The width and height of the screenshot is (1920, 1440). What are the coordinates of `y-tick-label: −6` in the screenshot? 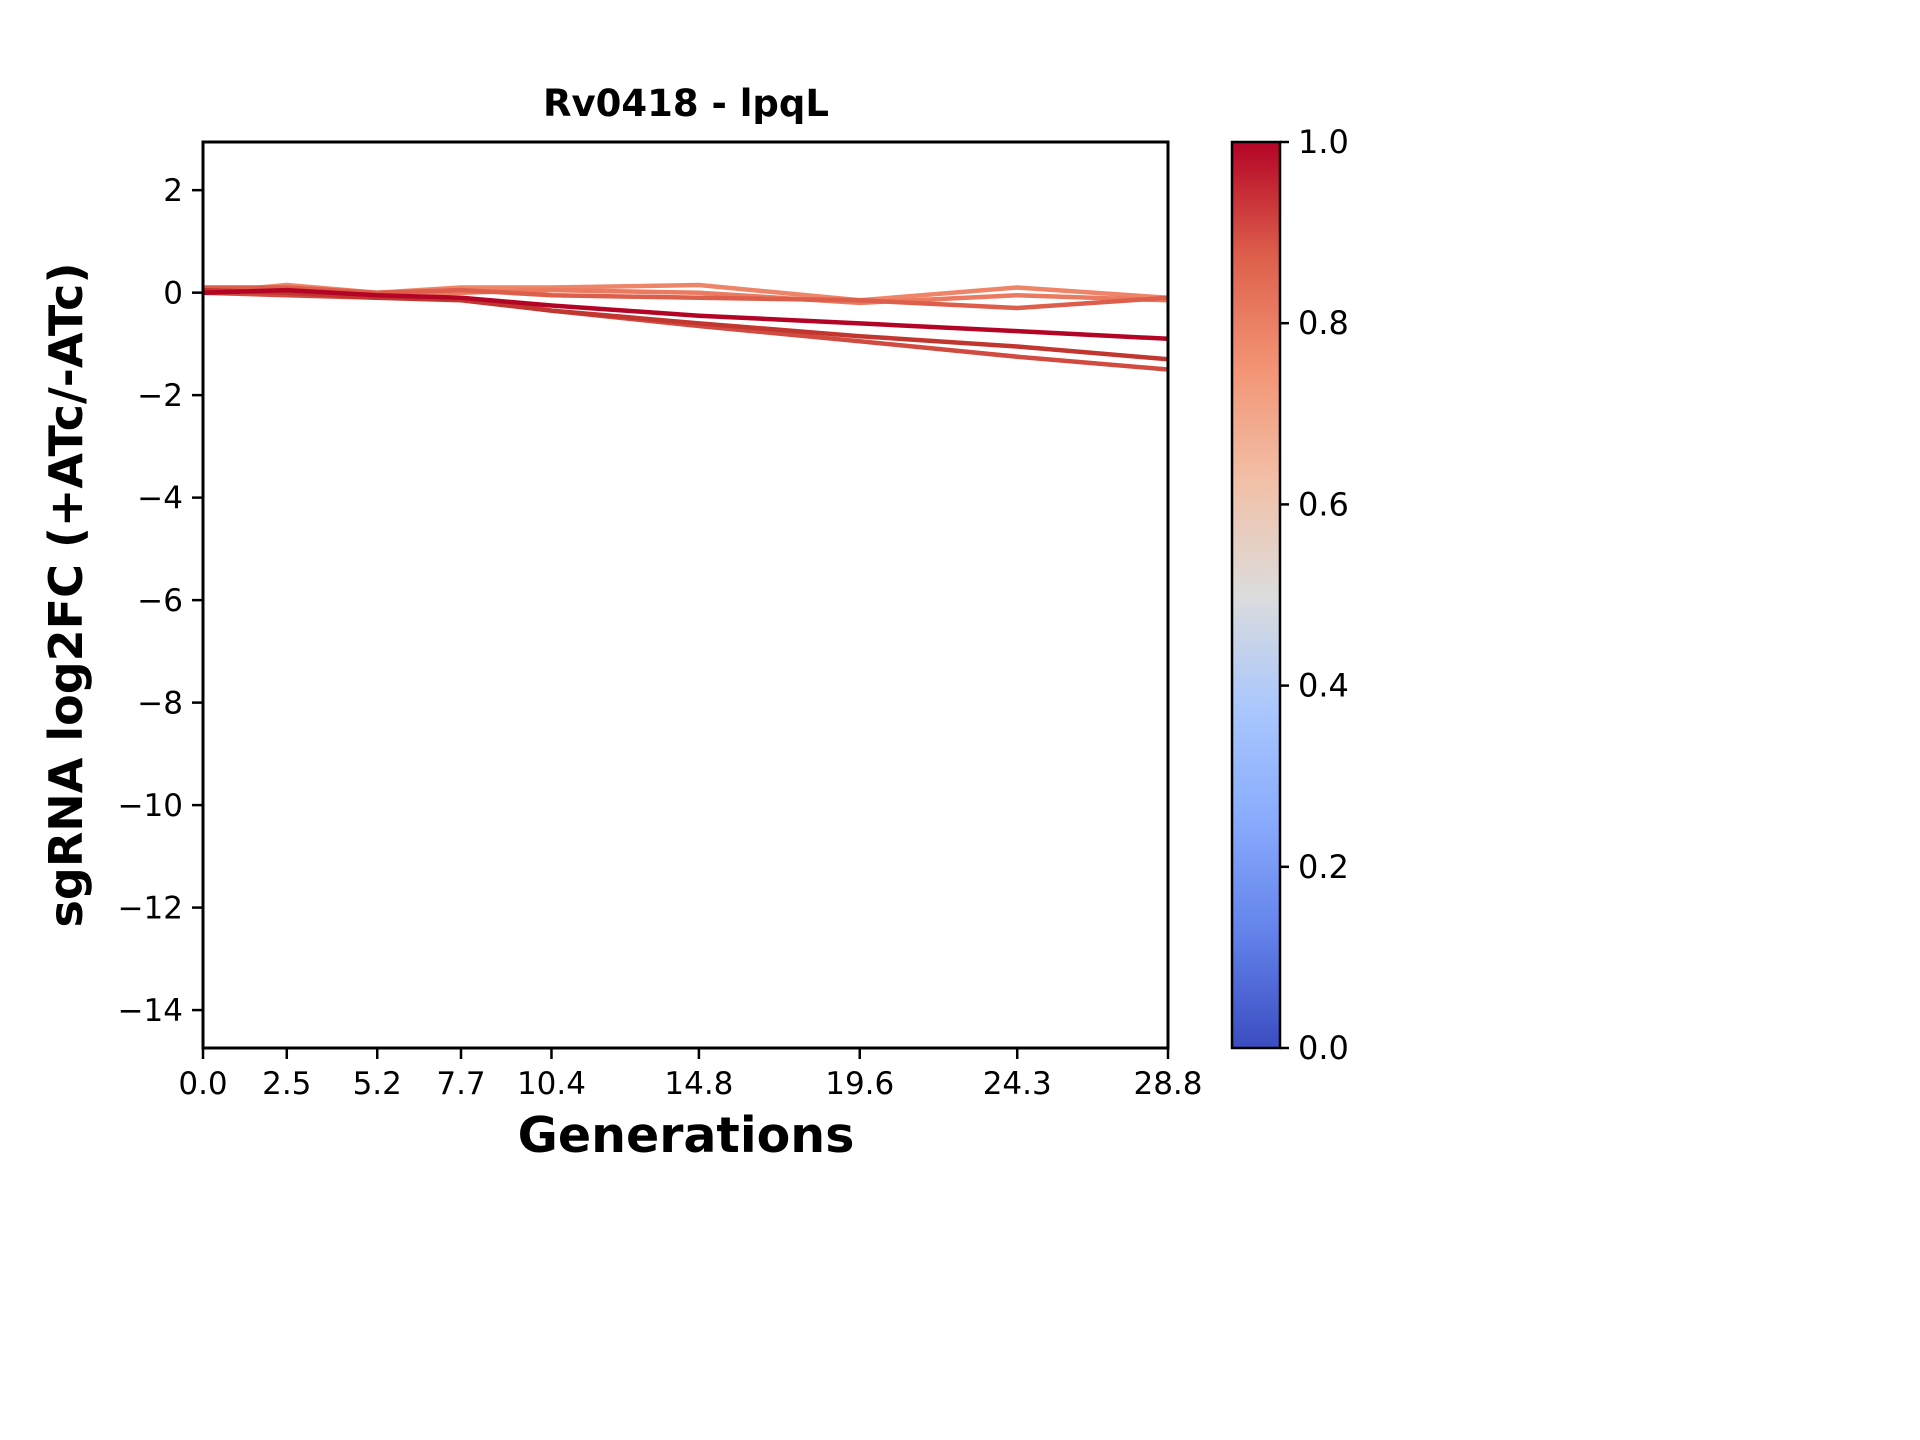 It's located at (160, 601).